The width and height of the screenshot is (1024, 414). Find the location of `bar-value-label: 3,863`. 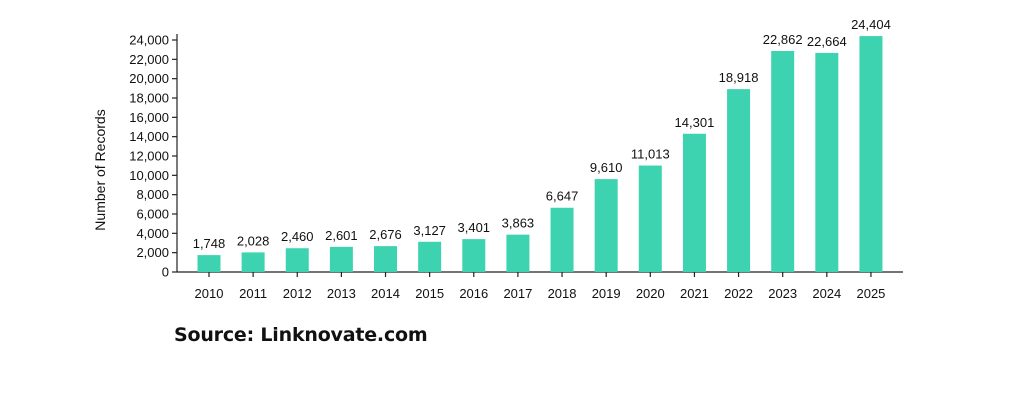

bar-value-label: 3,863 is located at coordinates (518, 223).